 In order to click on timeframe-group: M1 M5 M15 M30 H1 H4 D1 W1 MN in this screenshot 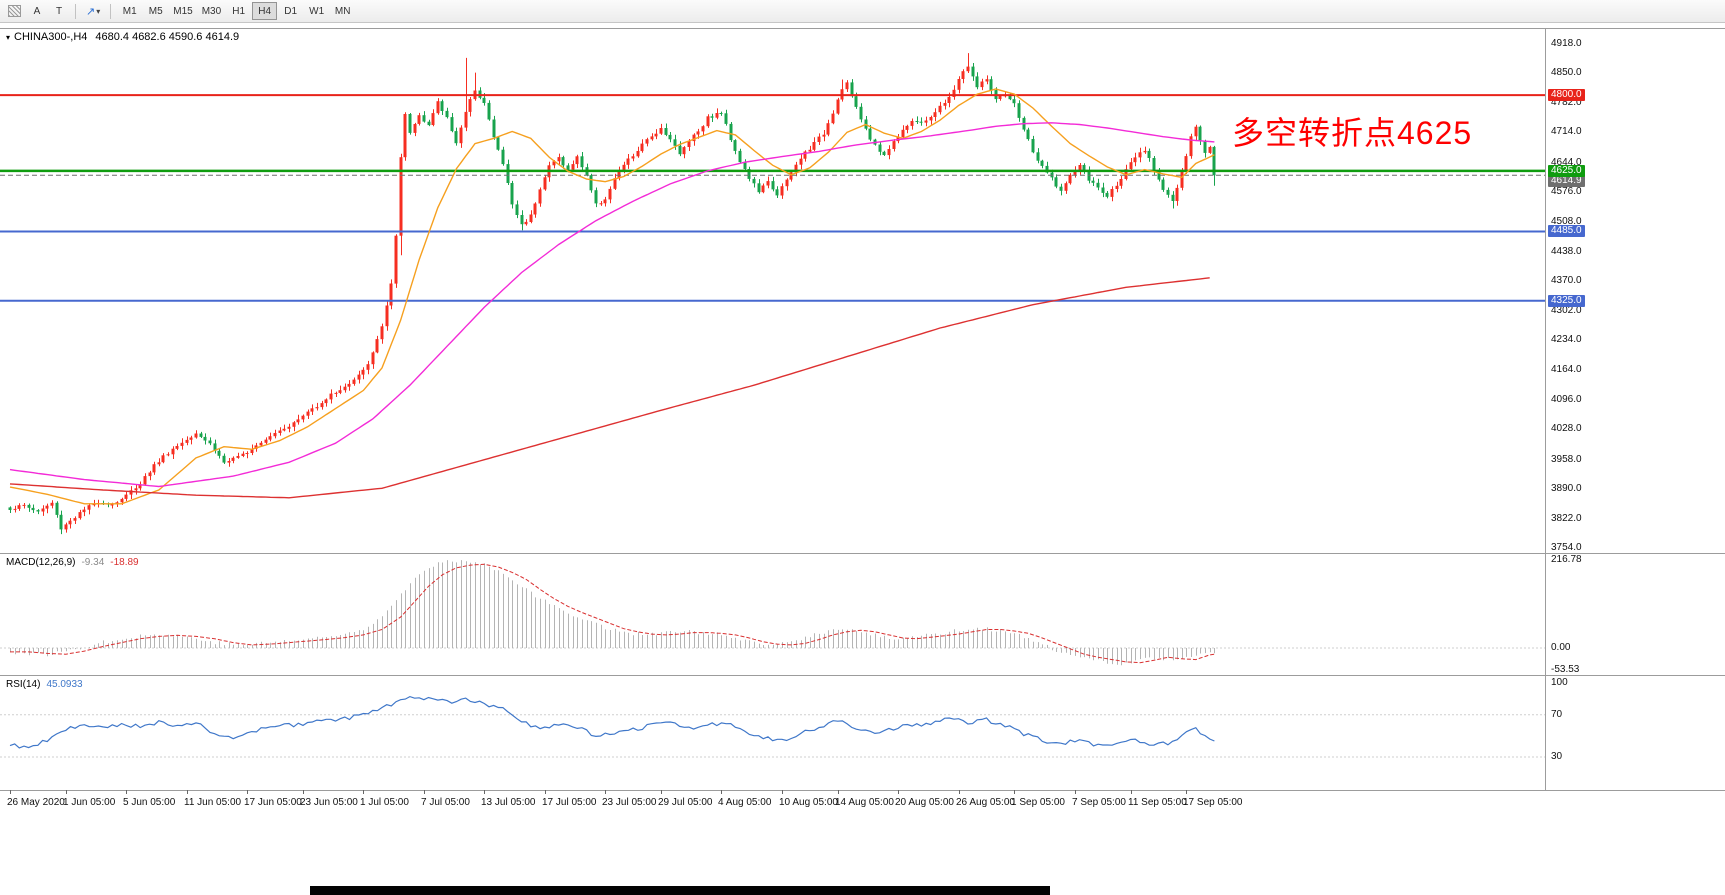, I will do `click(236, 11)`.